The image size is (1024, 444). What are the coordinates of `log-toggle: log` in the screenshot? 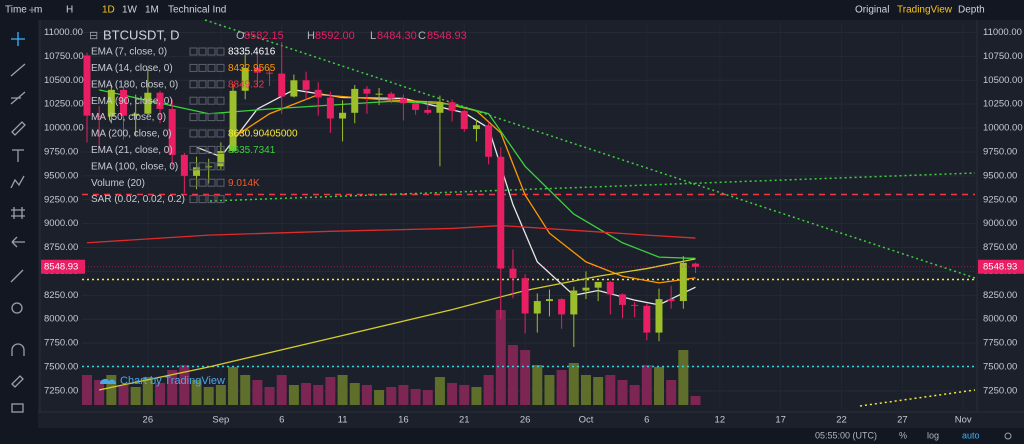 It's located at (933, 435).